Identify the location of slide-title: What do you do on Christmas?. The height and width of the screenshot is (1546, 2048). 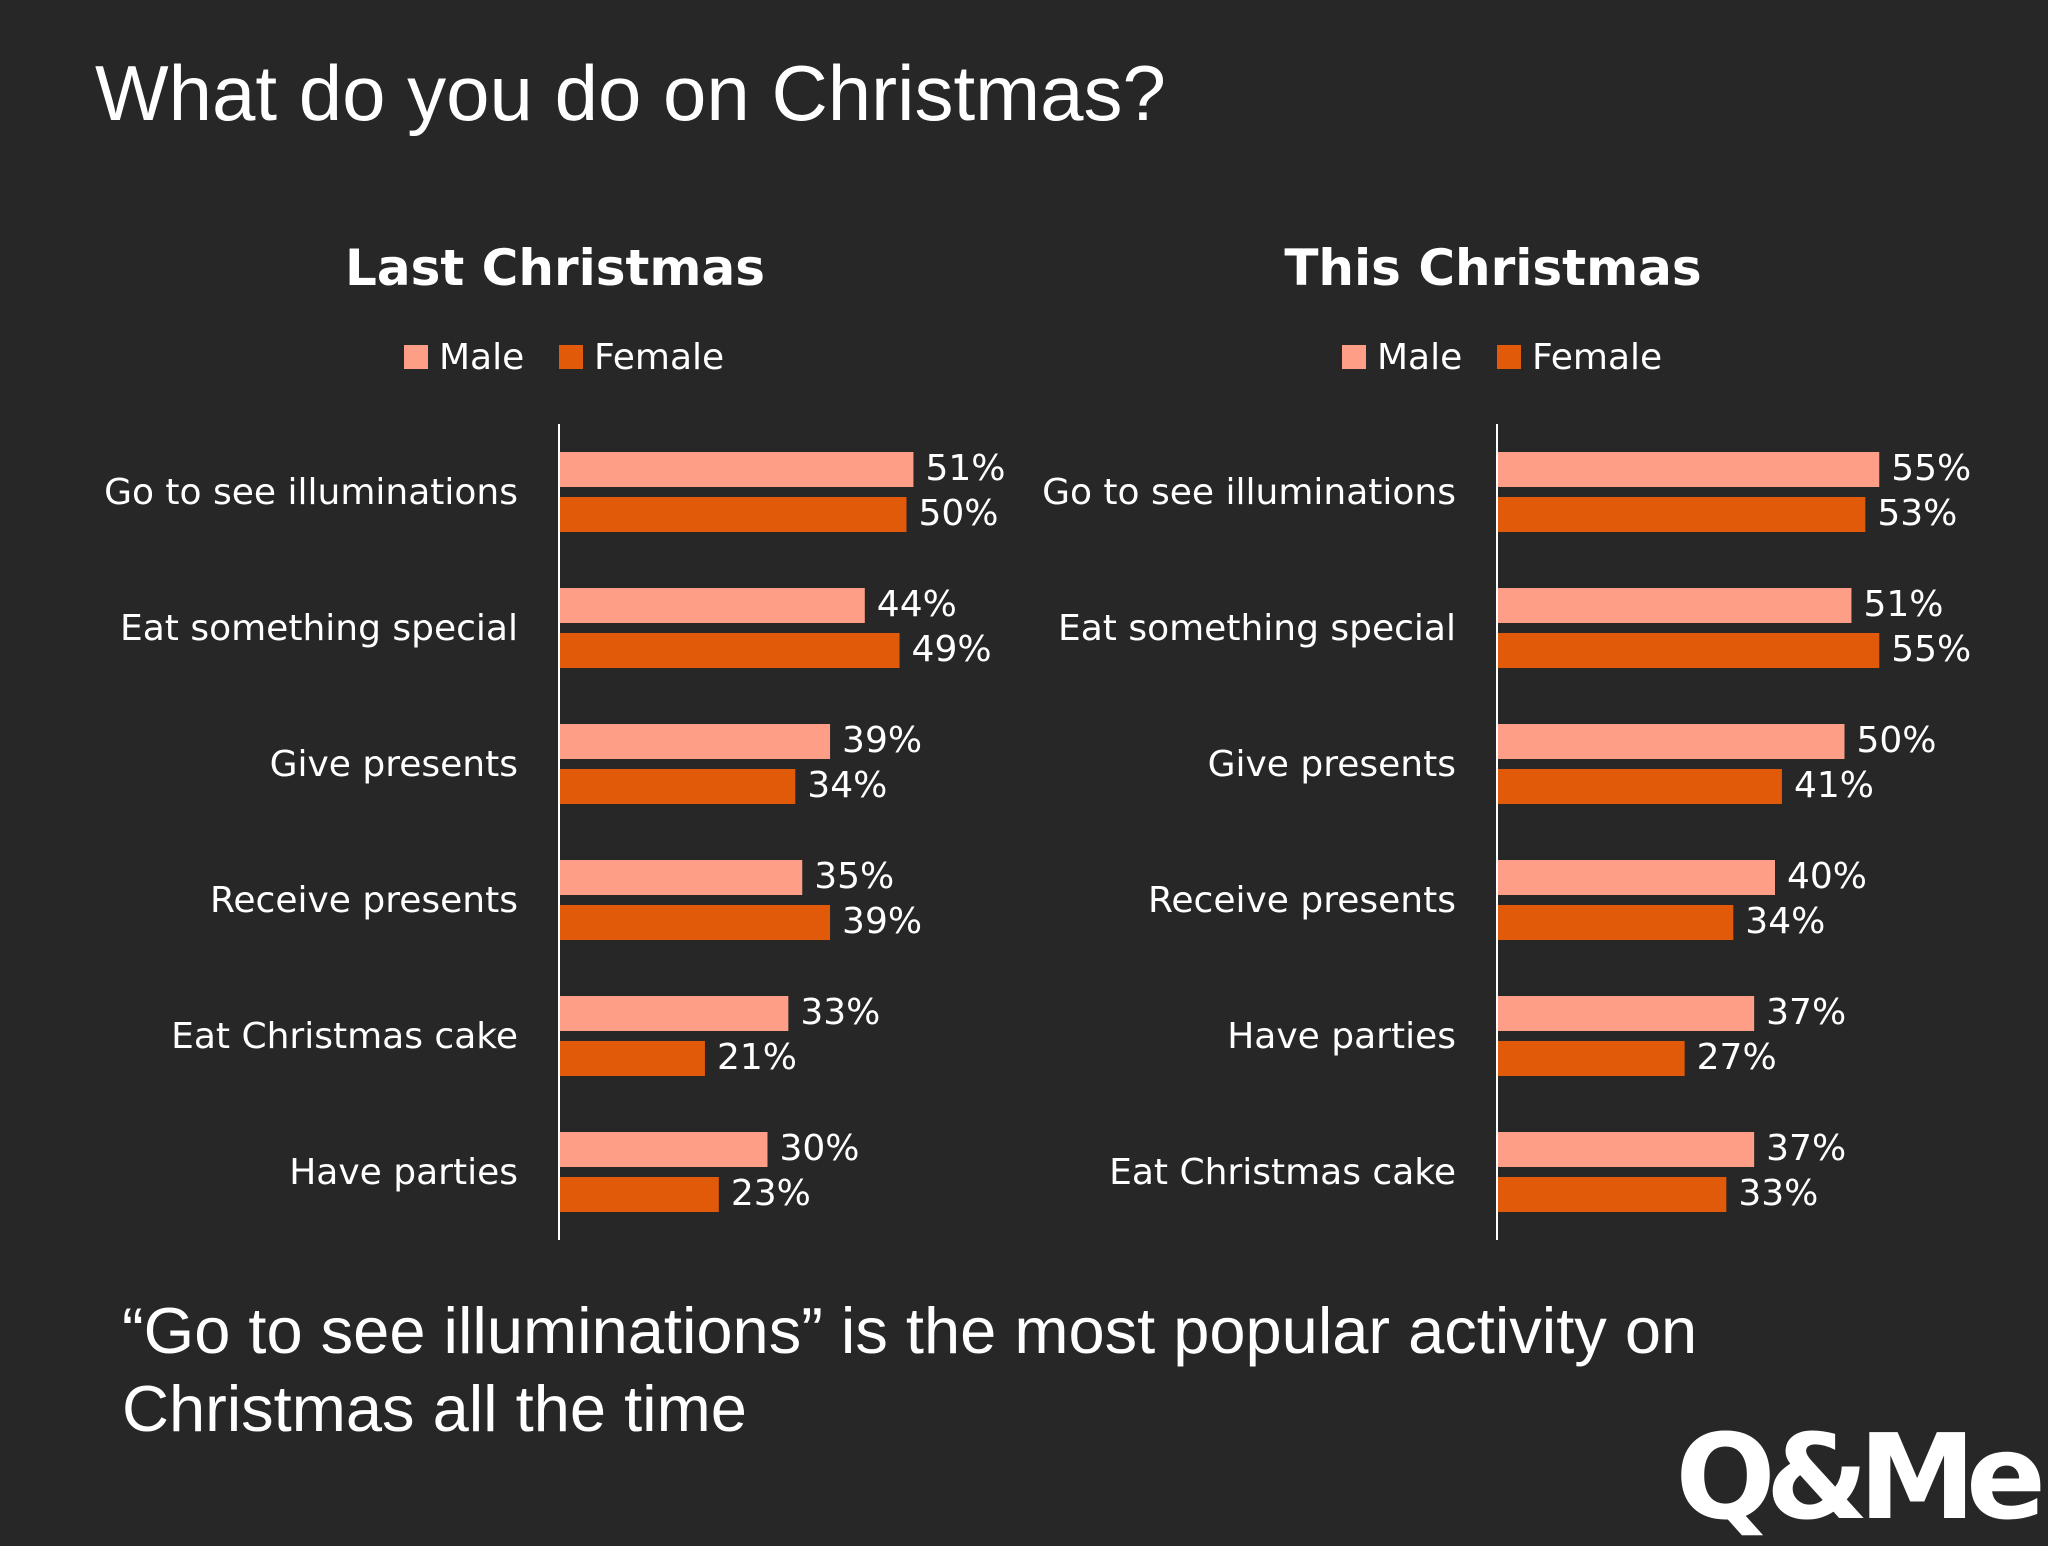
(630, 93).